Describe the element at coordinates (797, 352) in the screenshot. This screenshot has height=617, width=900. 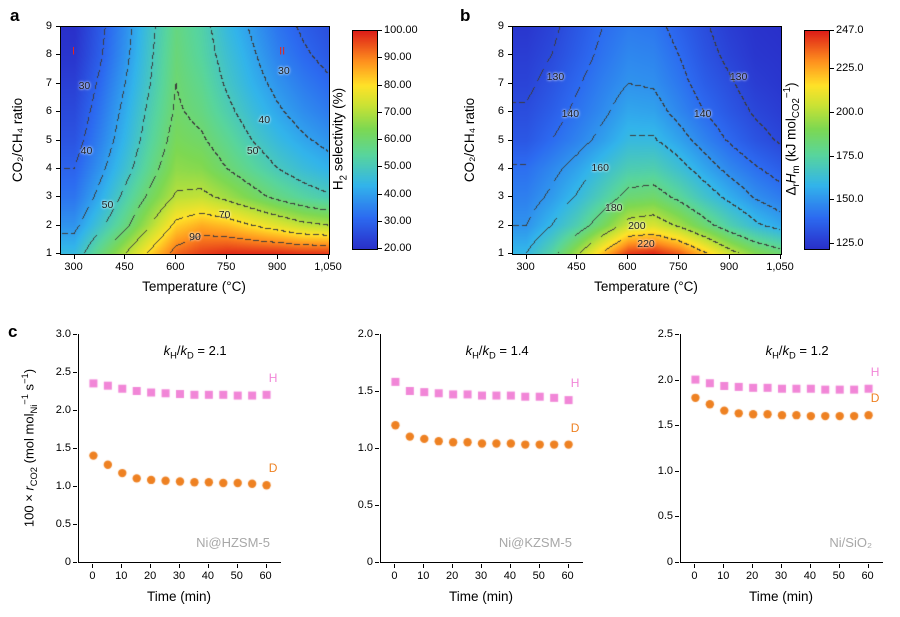
I see `kie-label-2: kH/kD = 1.2` at that location.